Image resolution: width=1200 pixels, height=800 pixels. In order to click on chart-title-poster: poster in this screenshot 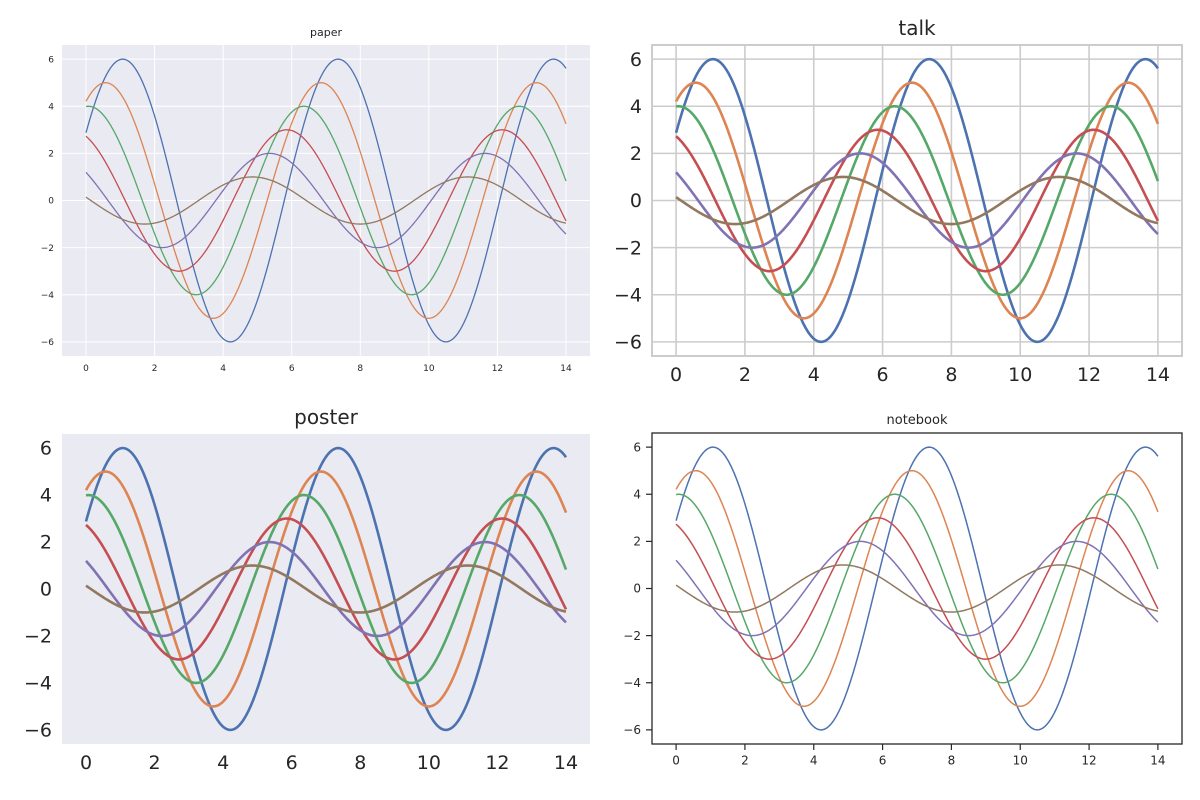, I will do `click(326, 417)`.